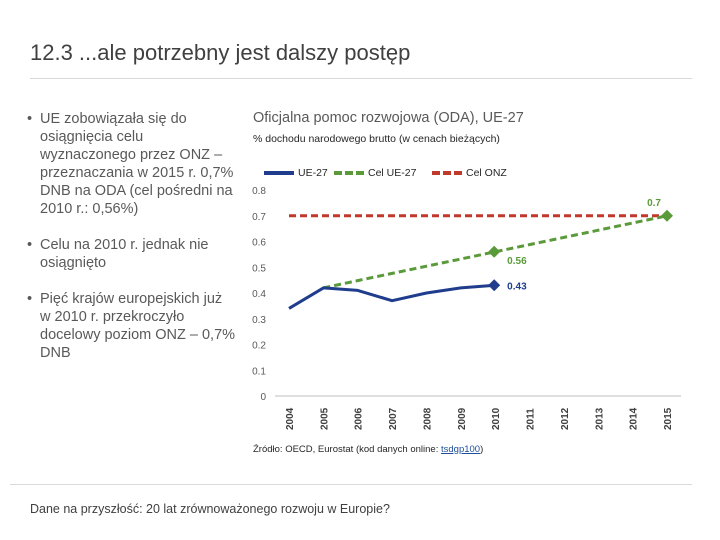 The width and height of the screenshot is (720, 540). Describe the element at coordinates (259, 243) in the screenshot. I see `y-tick-label: 0.6` at that location.